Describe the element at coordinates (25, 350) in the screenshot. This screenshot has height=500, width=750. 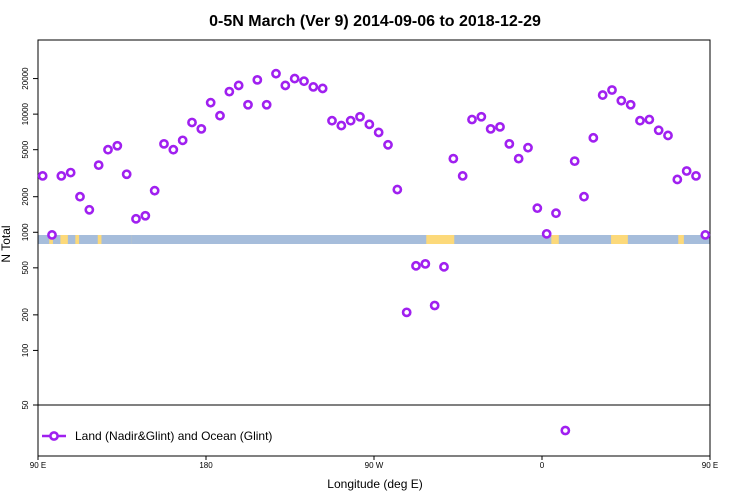
I see `y-tick-label: 100` at that location.